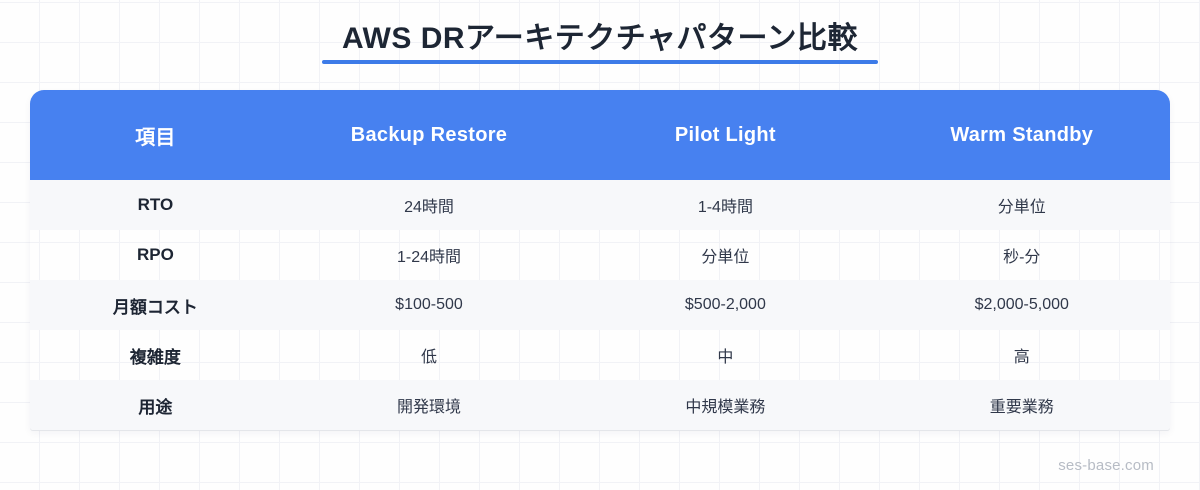 This screenshot has width=1200, height=490. Describe the element at coordinates (1022, 257) in the screenshot. I see `row-value: 秒-分` at that location.